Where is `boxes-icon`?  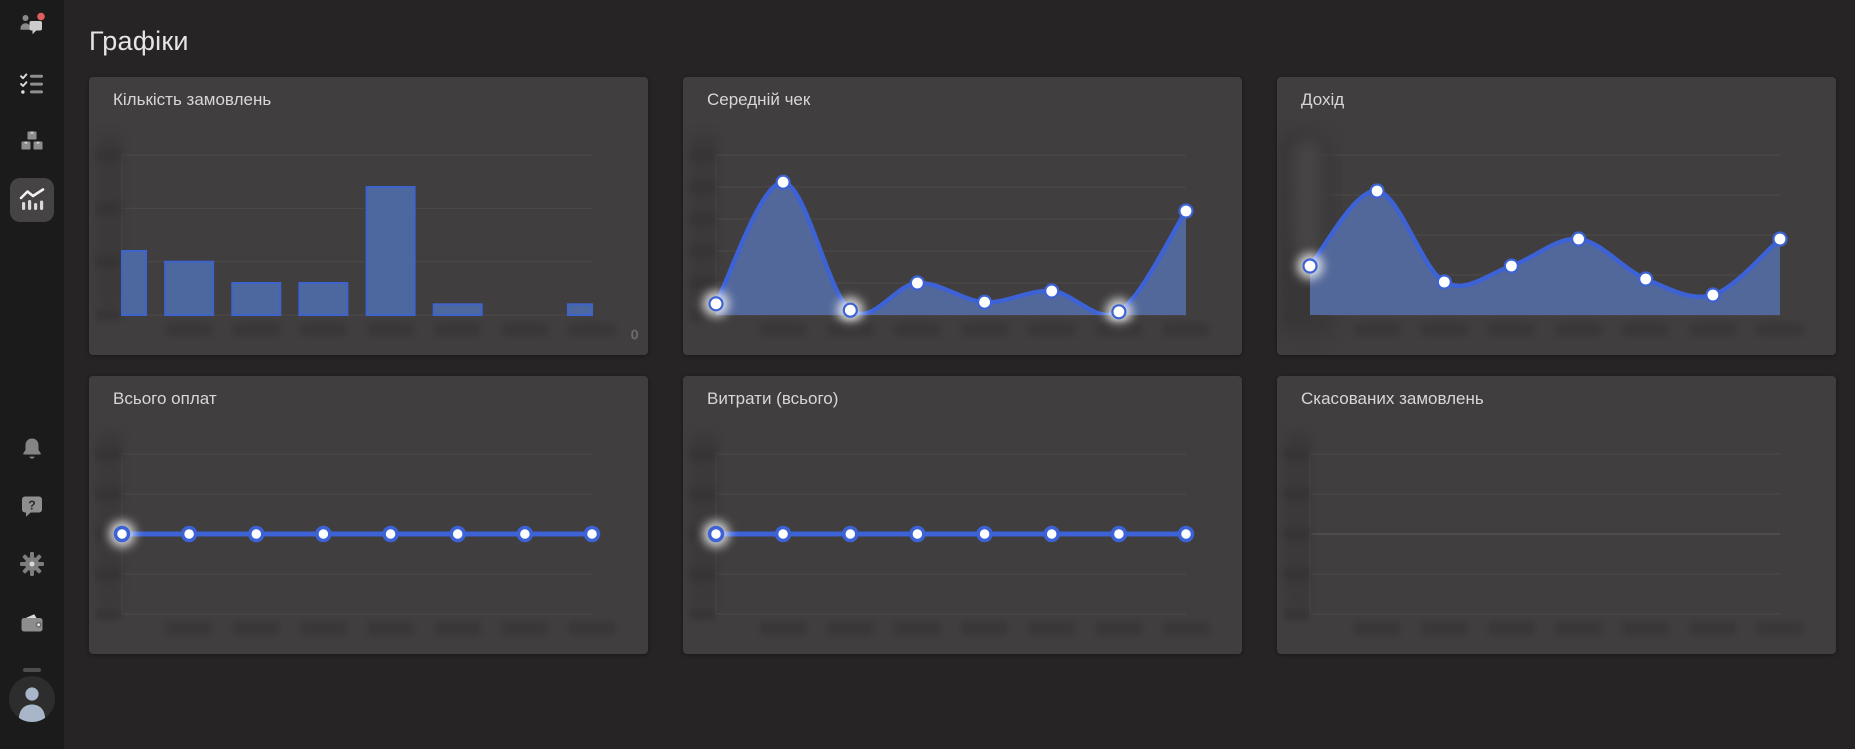
boxes-icon is located at coordinates (32, 142).